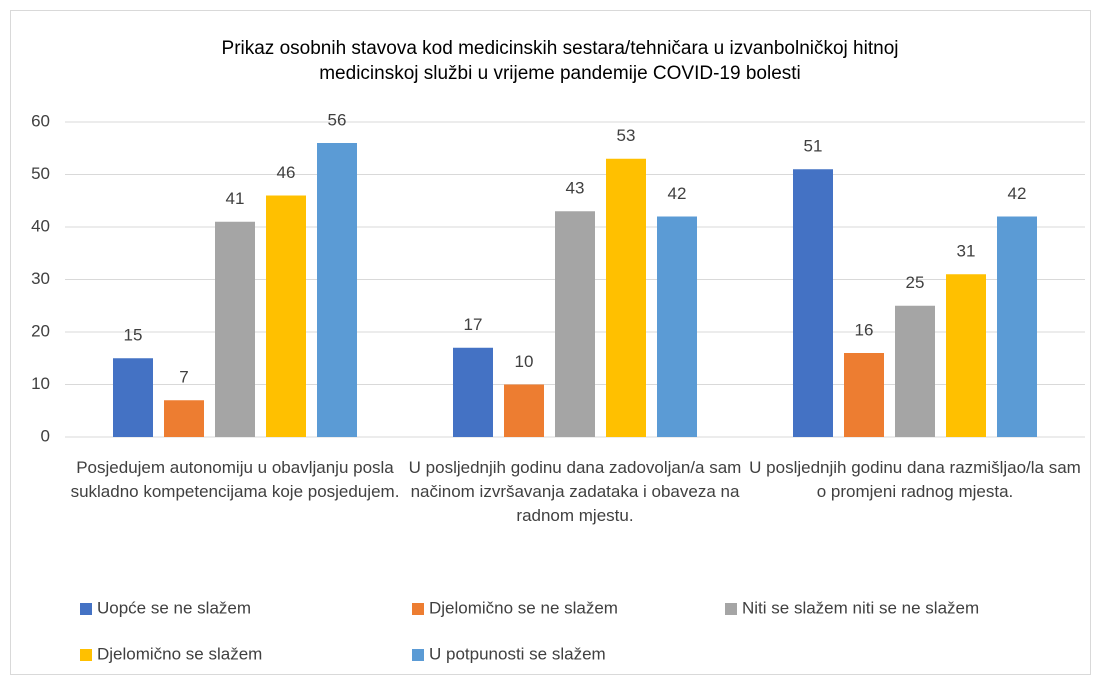  What do you see at coordinates (286, 172) in the screenshot?
I see `data-label: 46` at bounding box center [286, 172].